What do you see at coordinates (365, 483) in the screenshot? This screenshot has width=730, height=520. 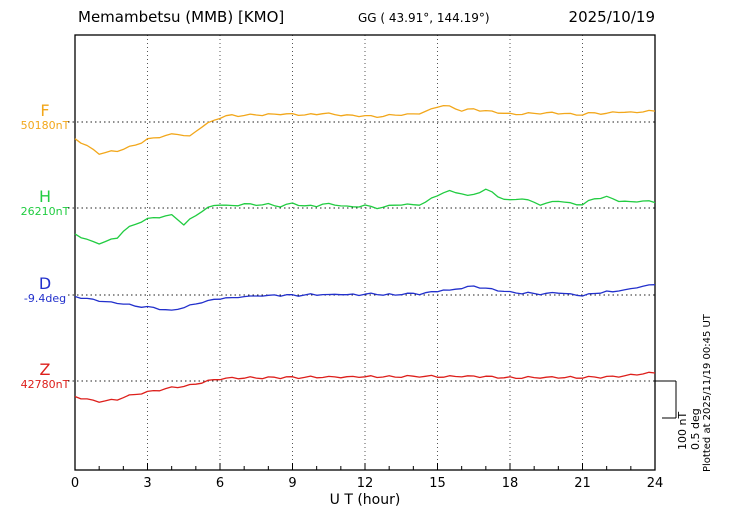 I see `x-tick-label: 12` at bounding box center [365, 483].